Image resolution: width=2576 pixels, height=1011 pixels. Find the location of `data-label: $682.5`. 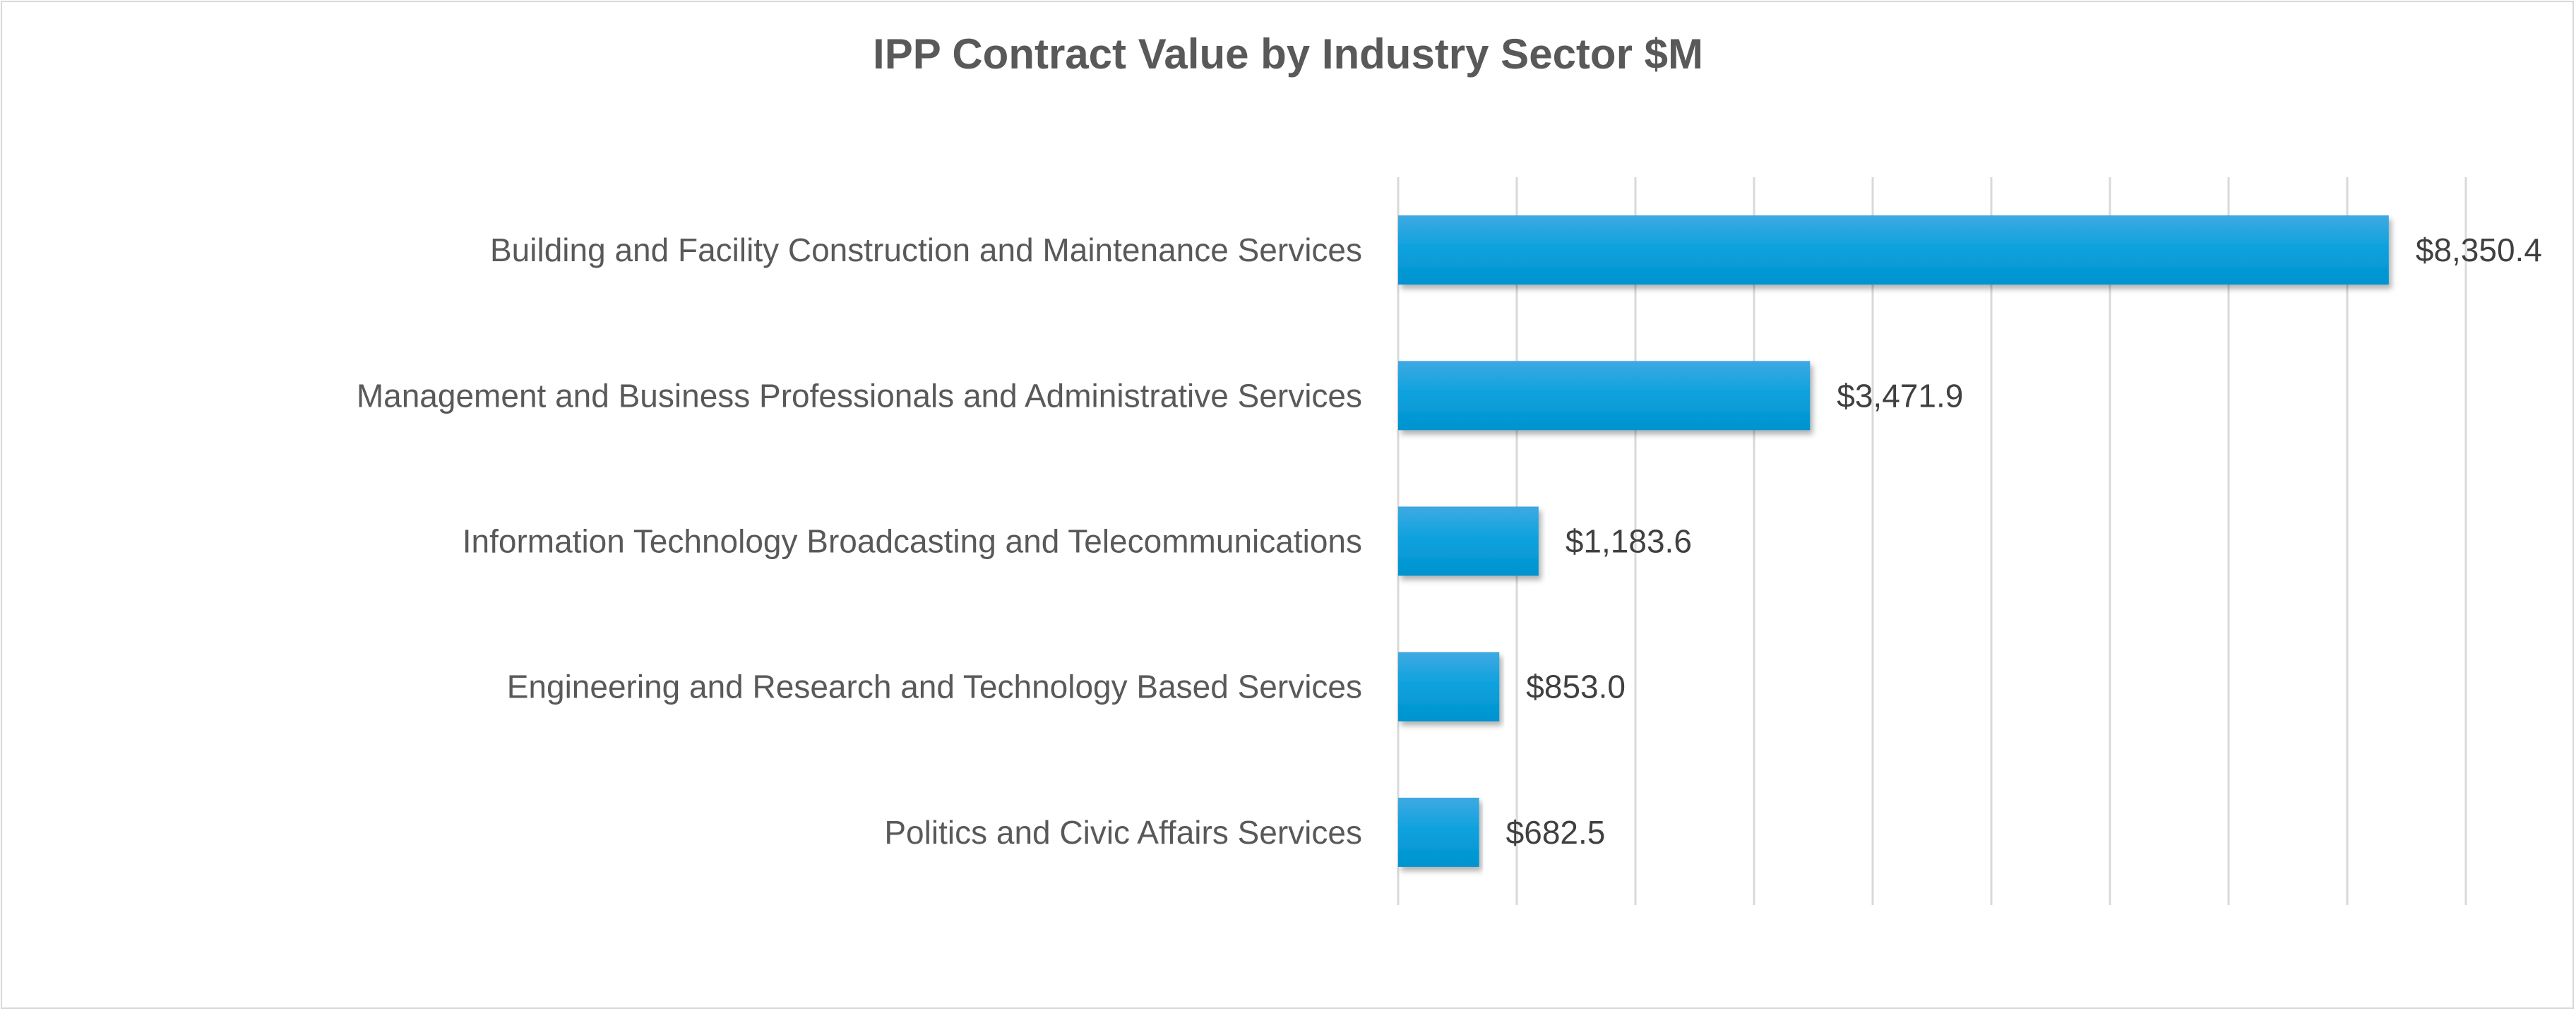

data-label: $682.5 is located at coordinates (1556, 832).